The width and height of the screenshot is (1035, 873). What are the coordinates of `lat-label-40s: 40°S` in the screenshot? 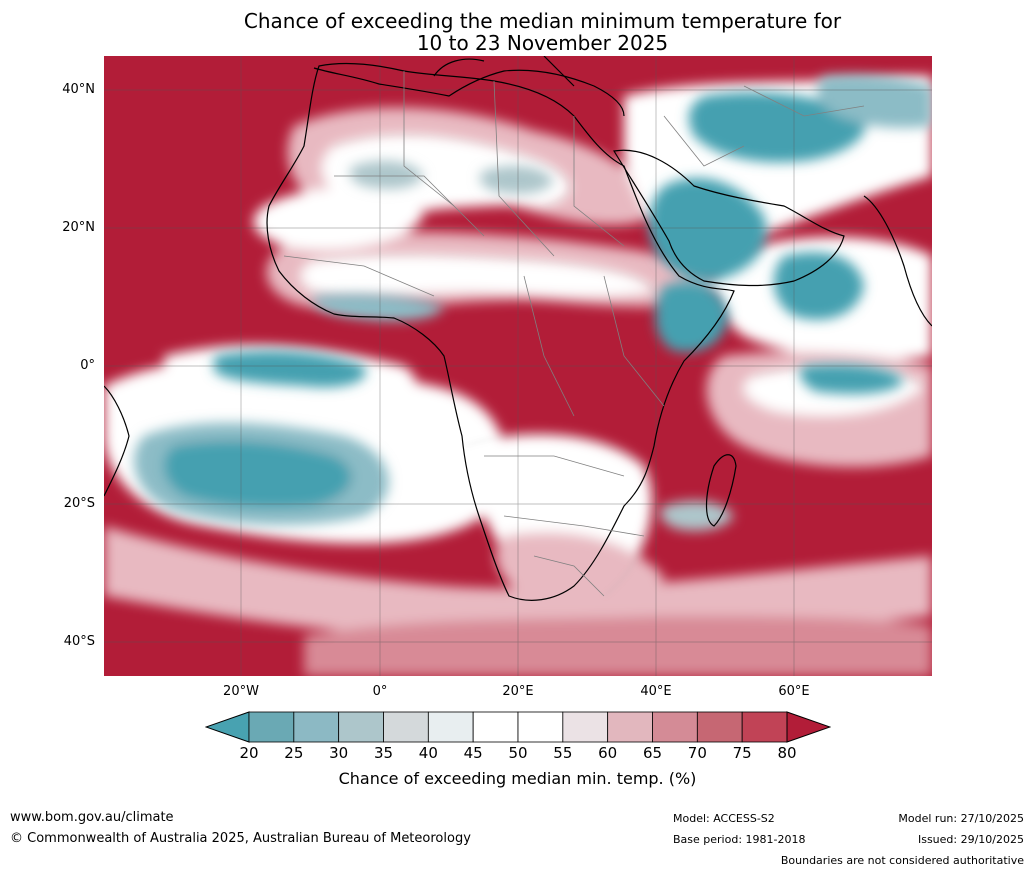 It's located at (79, 641).